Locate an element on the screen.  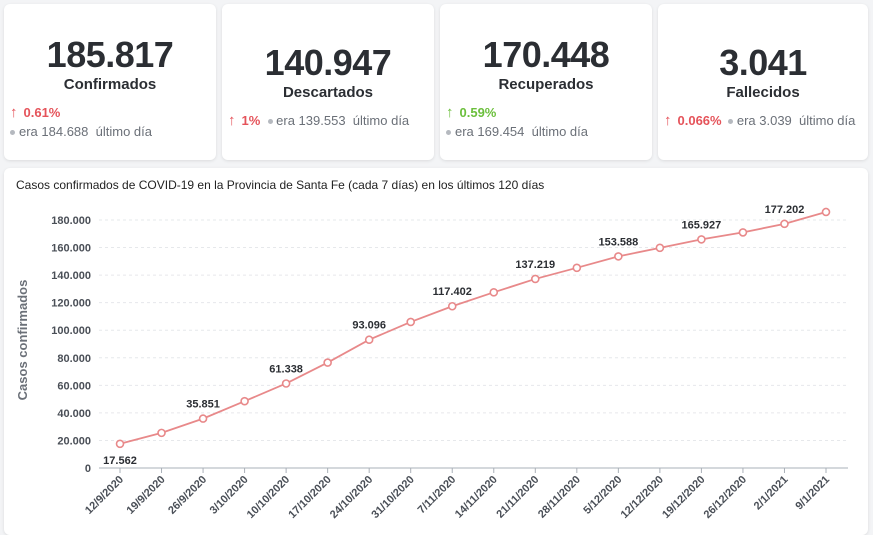
data-label: 153.588 is located at coordinates (618, 242).